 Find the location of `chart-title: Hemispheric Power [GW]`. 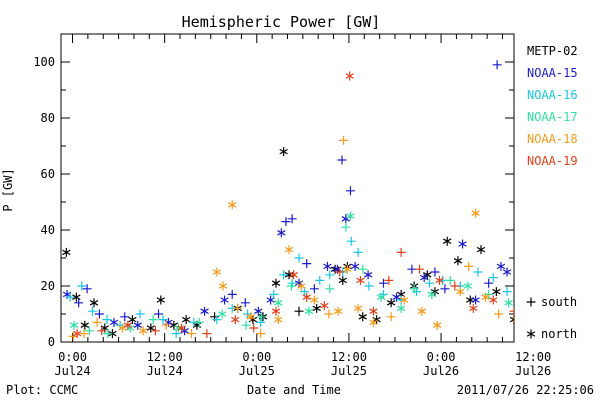

chart-title: Hemispheric Power [GW] is located at coordinates (281, 22).